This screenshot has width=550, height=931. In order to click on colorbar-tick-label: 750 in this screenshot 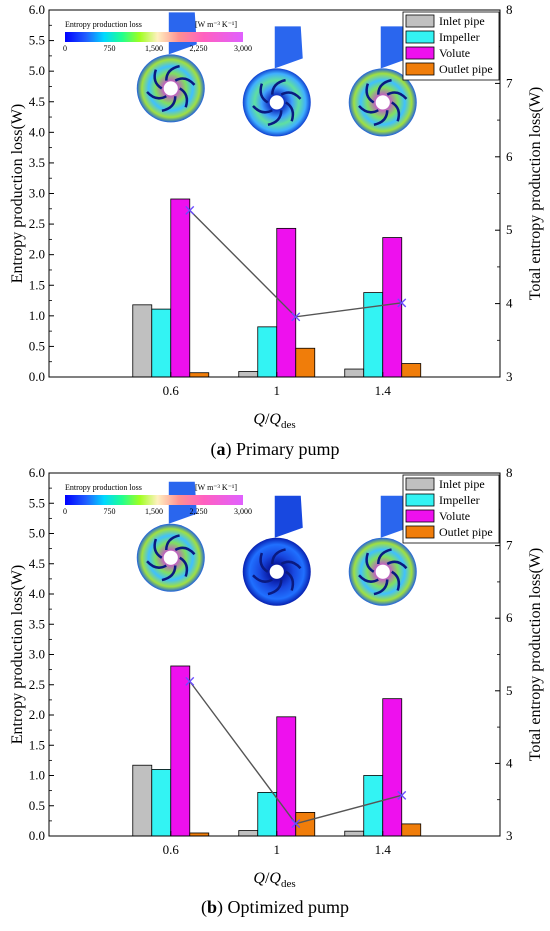, I will do `click(110, 511)`.